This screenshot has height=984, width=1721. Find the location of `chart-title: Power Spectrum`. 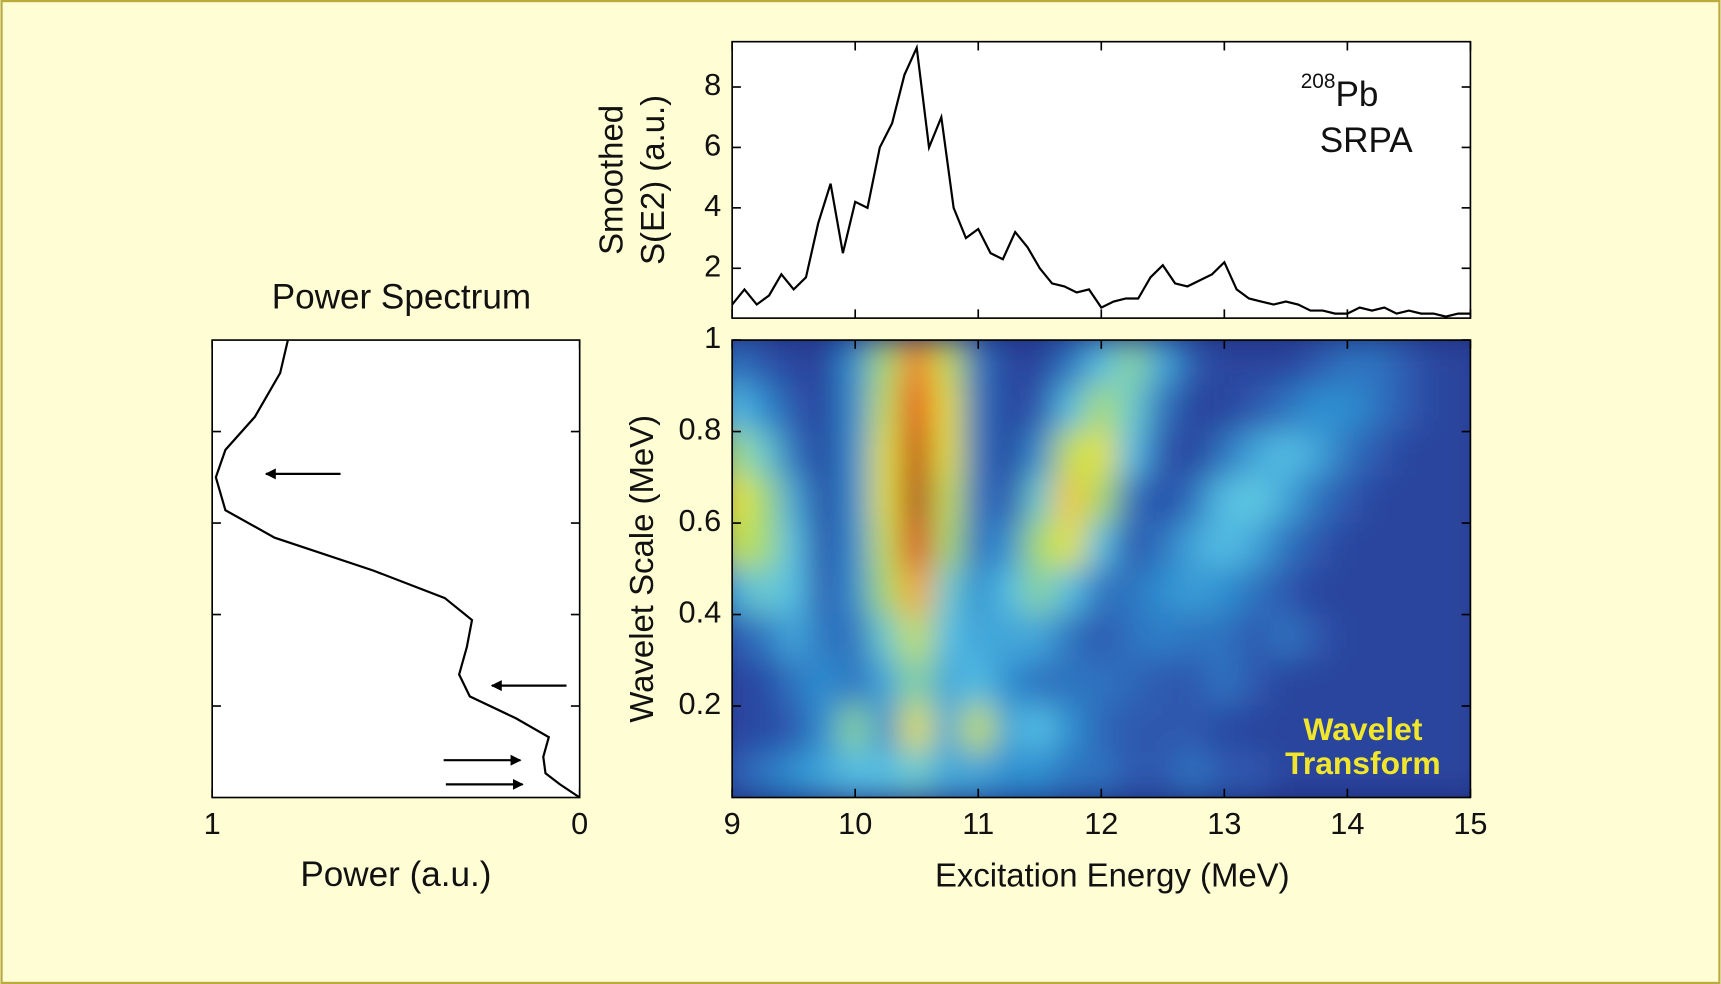

chart-title: Power Spectrum is located at coordinates (401, 297).